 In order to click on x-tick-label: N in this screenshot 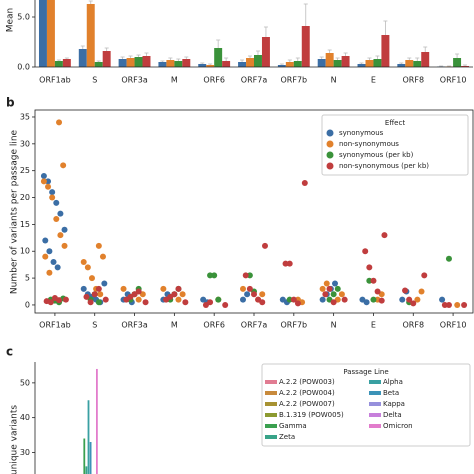, I will do `click(334, 325)`.